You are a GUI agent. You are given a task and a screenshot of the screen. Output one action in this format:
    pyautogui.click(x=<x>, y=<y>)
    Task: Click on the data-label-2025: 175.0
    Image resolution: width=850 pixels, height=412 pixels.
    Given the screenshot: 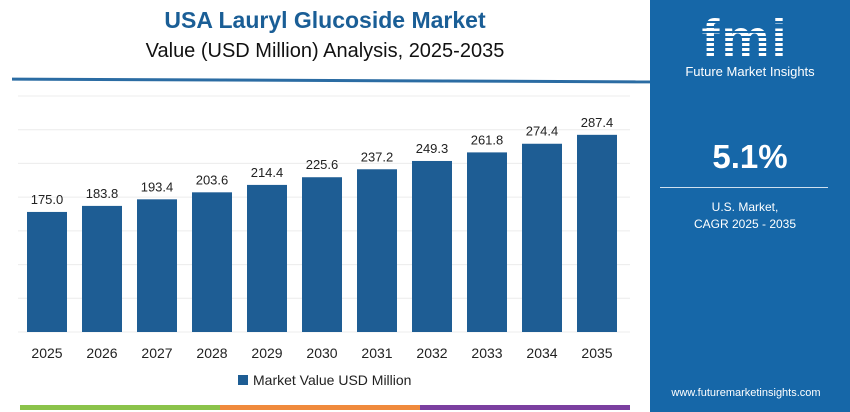 What is the action you would take?
    pyautogui.click(x=47, y=199)
    